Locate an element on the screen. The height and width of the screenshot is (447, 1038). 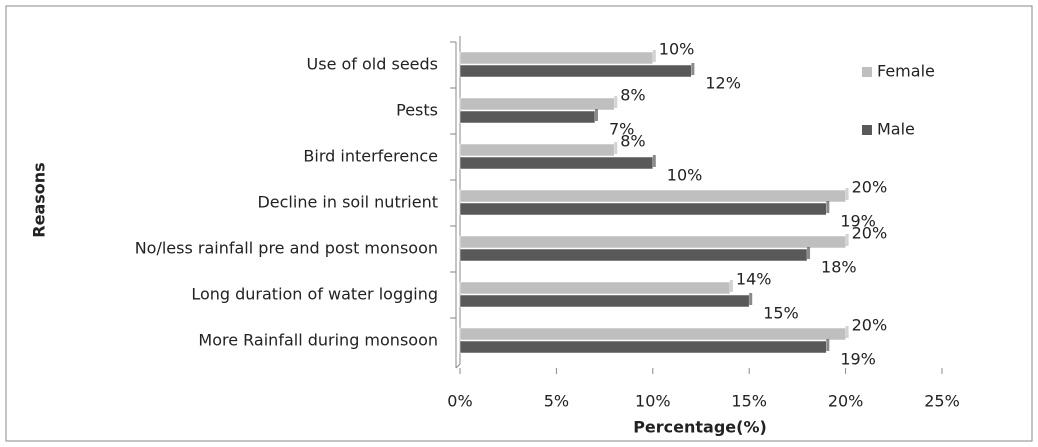
legend-label: Female is located at coordinates (906, 71).